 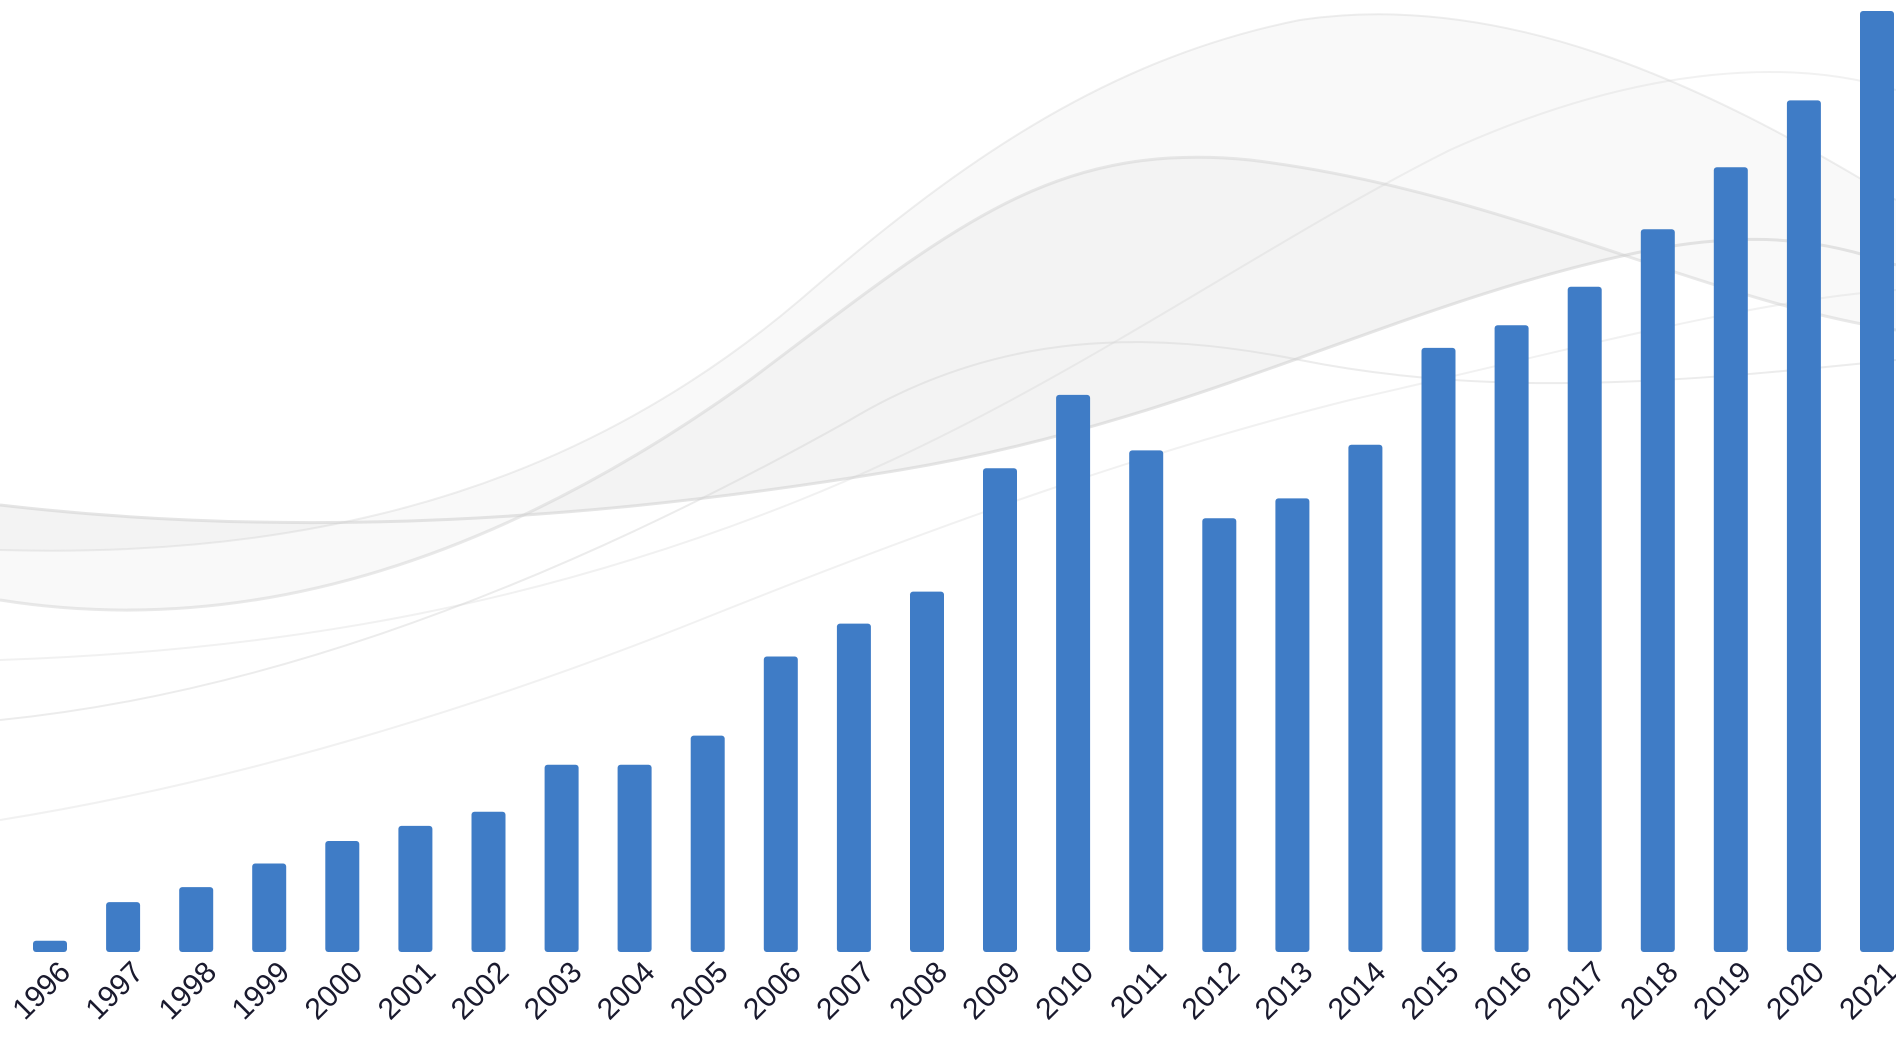 What do you see at coordinates (1803, 526) in the screenshot?
I see `bar-2020` at bounding box center [1803, 526].